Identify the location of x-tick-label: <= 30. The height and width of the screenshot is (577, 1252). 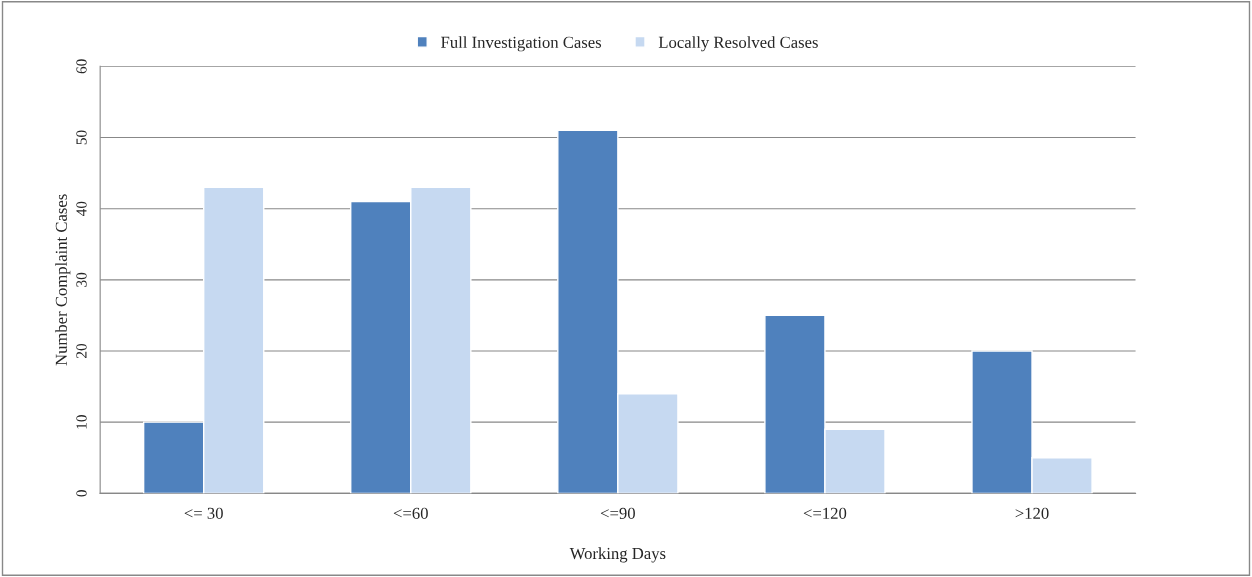
(203, 513).